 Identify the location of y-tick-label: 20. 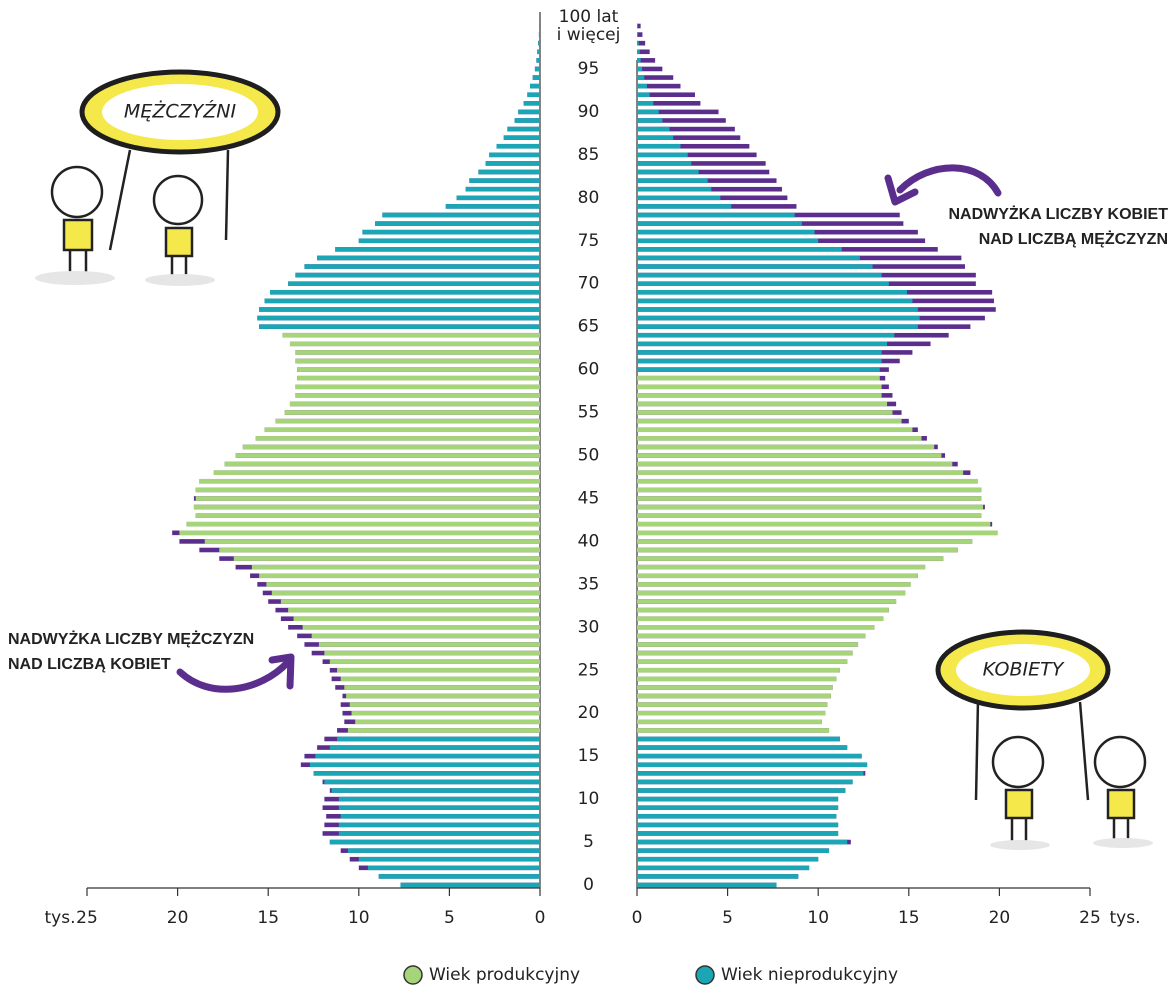
(589, 713).